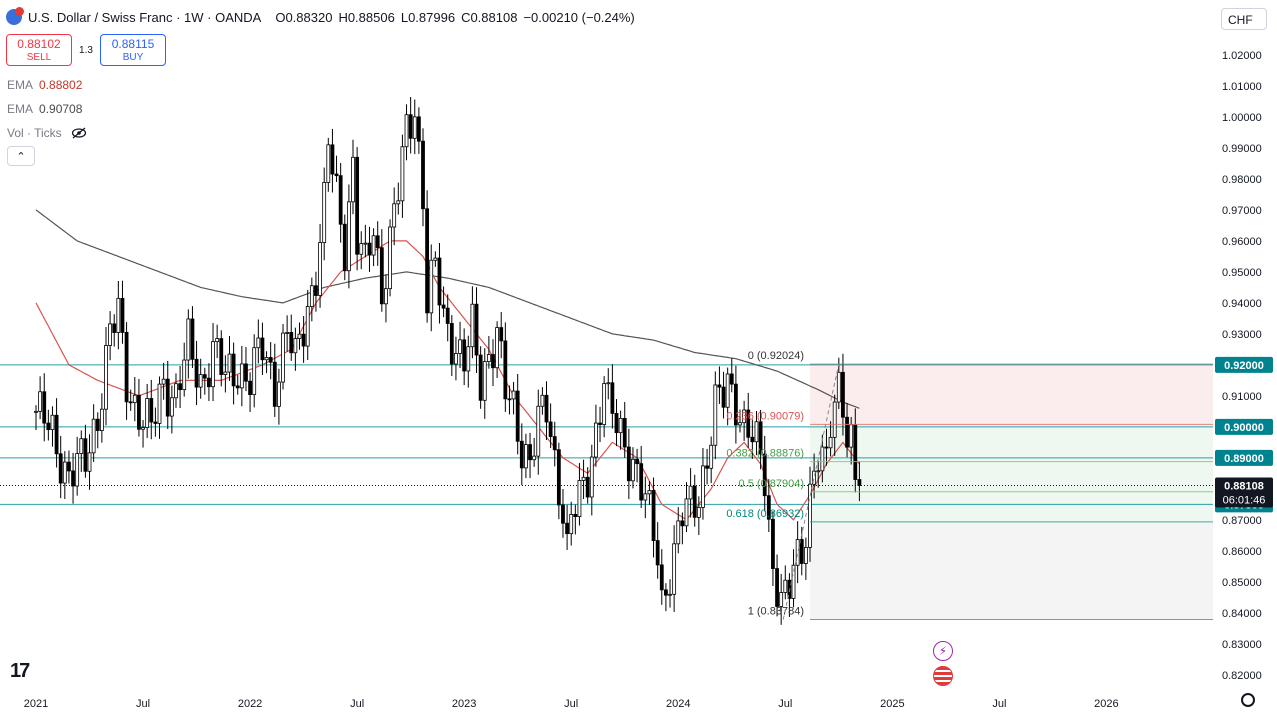 Image resolution: width=1277 pixels, height=714 pixels. I want to click on level-price-badge, so click(1244, 364).